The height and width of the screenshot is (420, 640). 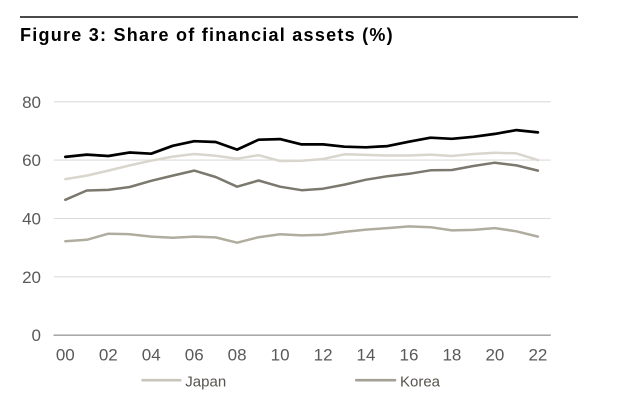 I want to click on svg-text: 80, so click(x=31, y=102).